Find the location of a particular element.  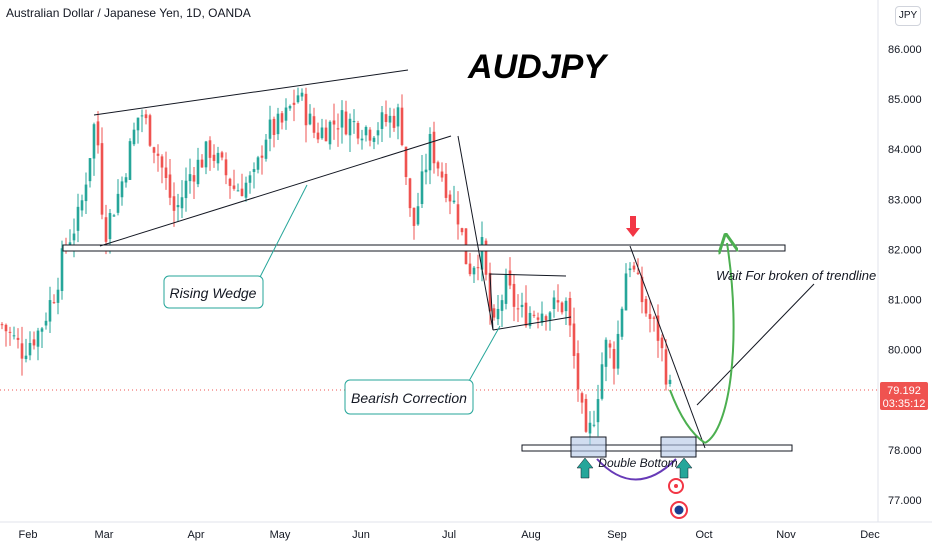

resistance-zone is located at coordinates (424, 248).